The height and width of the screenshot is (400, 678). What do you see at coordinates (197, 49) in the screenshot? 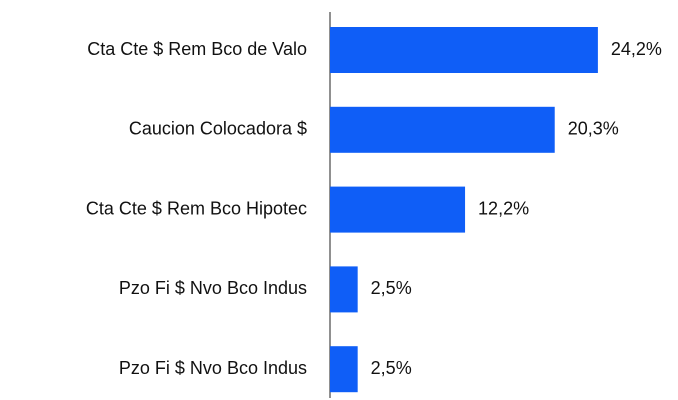
I see `category-label: Cta Cte $ Rem Bco de Valo` at bounding box center [197, 49].